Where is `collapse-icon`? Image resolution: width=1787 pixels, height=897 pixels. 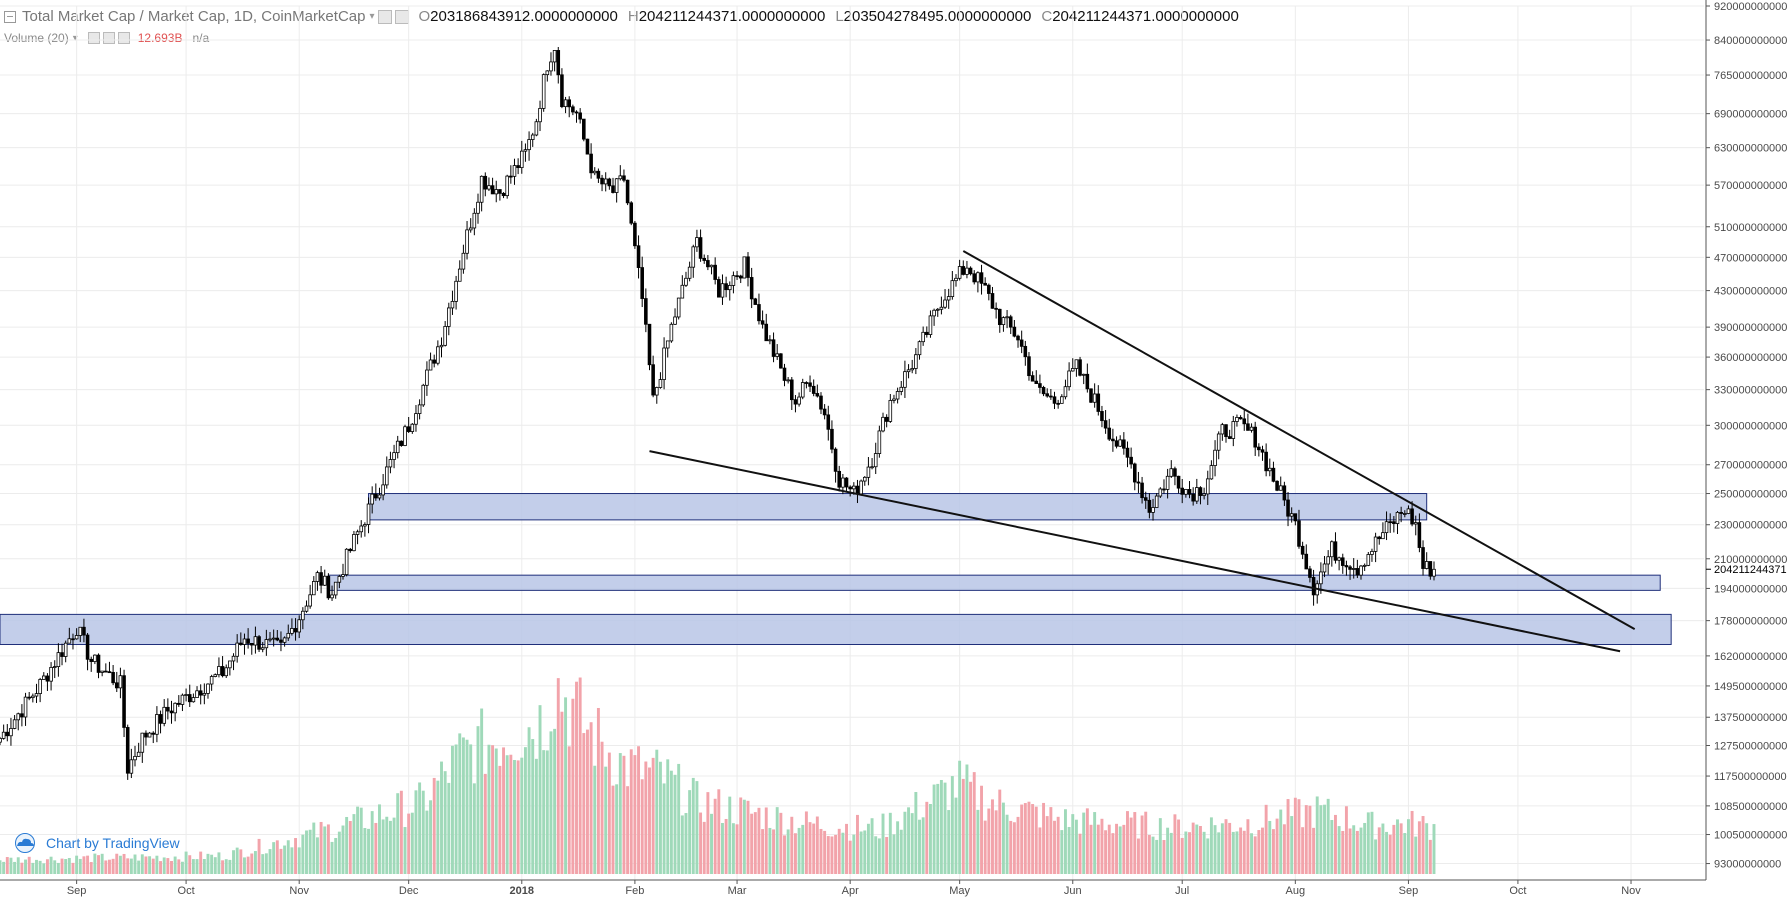
collapse-icon is located at coordinates (10, 16).